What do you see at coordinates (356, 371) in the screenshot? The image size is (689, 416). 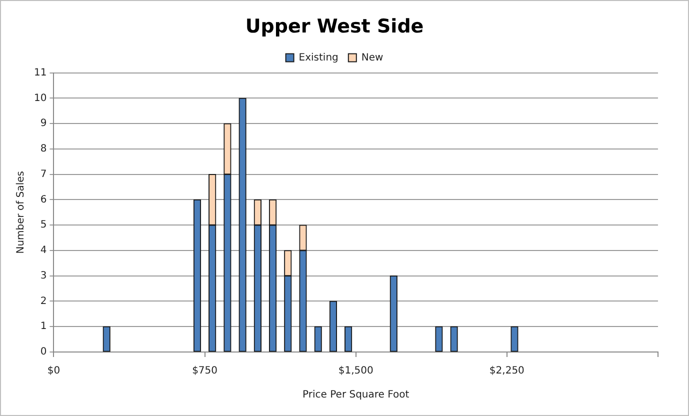 I see `x-tick-label: $1,500` at bounding box center [356, 371].